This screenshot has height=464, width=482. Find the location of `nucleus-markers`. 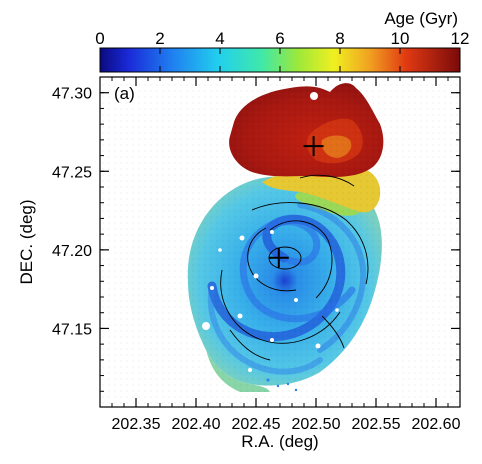

nucleus-markers is located at coordinates (296, 202).